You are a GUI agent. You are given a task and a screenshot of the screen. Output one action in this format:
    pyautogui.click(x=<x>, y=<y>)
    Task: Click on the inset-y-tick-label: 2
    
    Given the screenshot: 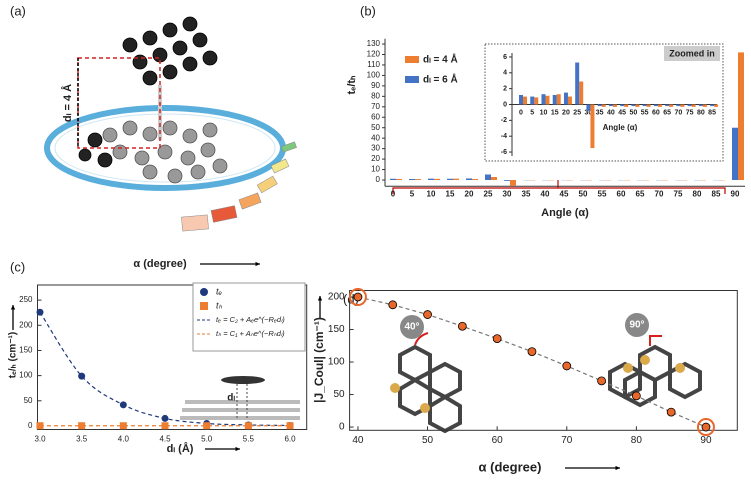 What is the action you would take?
    pyautogui.click(x=505, y=88)
    